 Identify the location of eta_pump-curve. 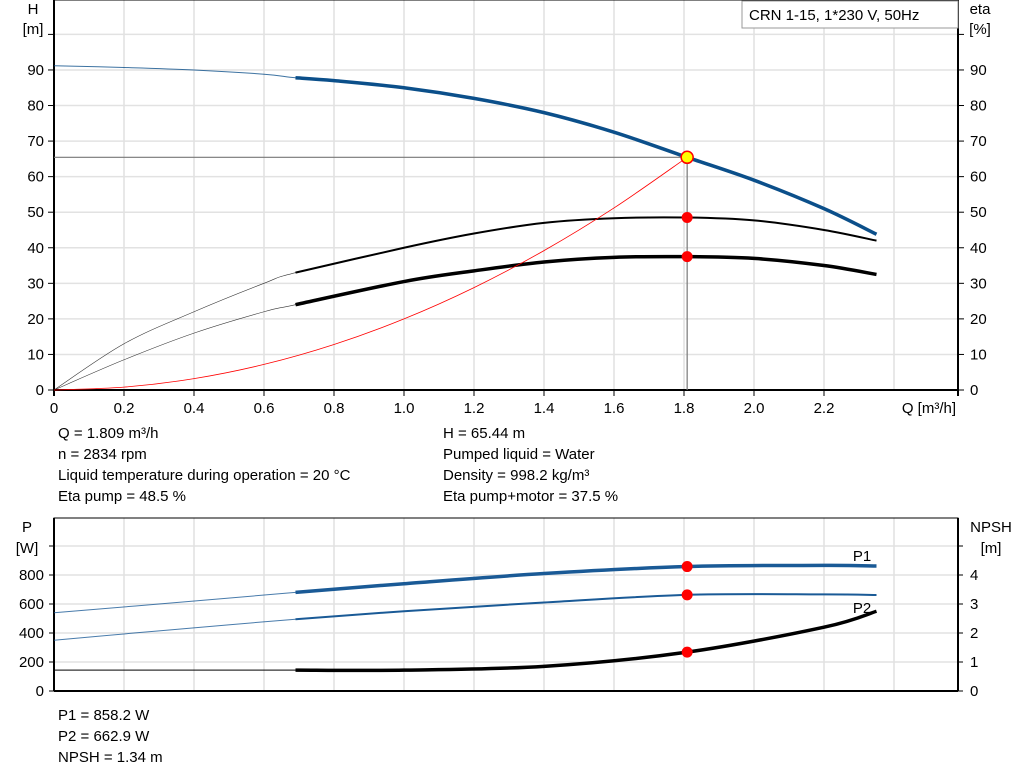
(586, 245).